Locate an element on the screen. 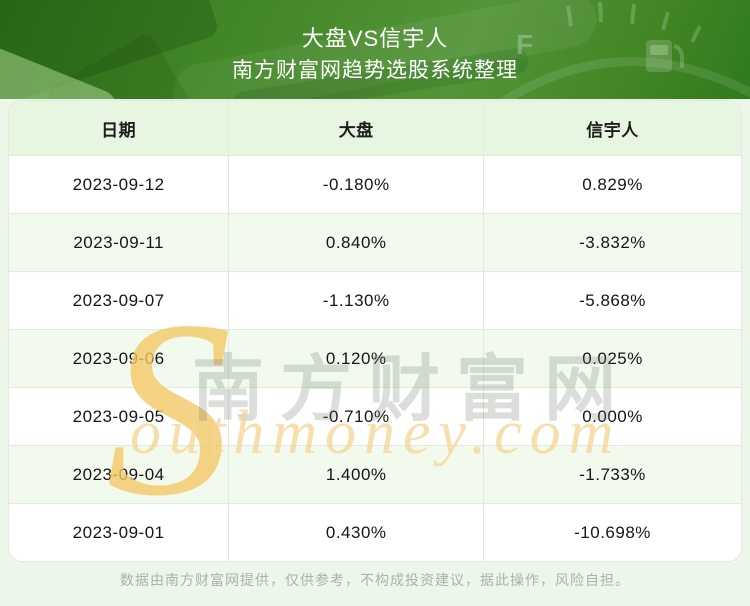 This screenshot has width=750, height=606. date-cell: 2023-09-11 is located at coordinates (119, 242).